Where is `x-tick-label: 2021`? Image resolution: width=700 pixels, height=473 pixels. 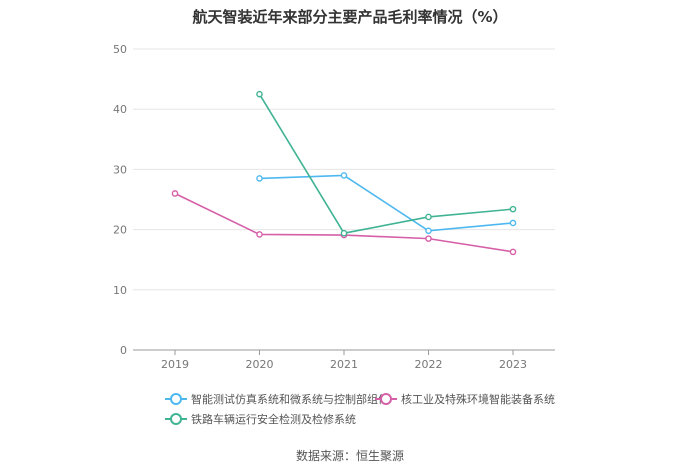 x-tick-label: 2021 is located at coordinates (344, 364).